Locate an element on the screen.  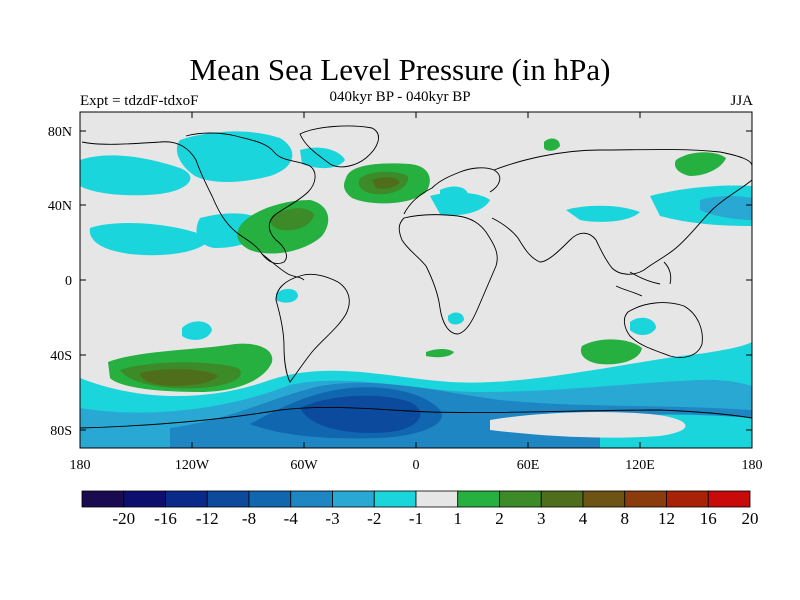
lat-tick-label: 80N is located at coordinates (60, 132).